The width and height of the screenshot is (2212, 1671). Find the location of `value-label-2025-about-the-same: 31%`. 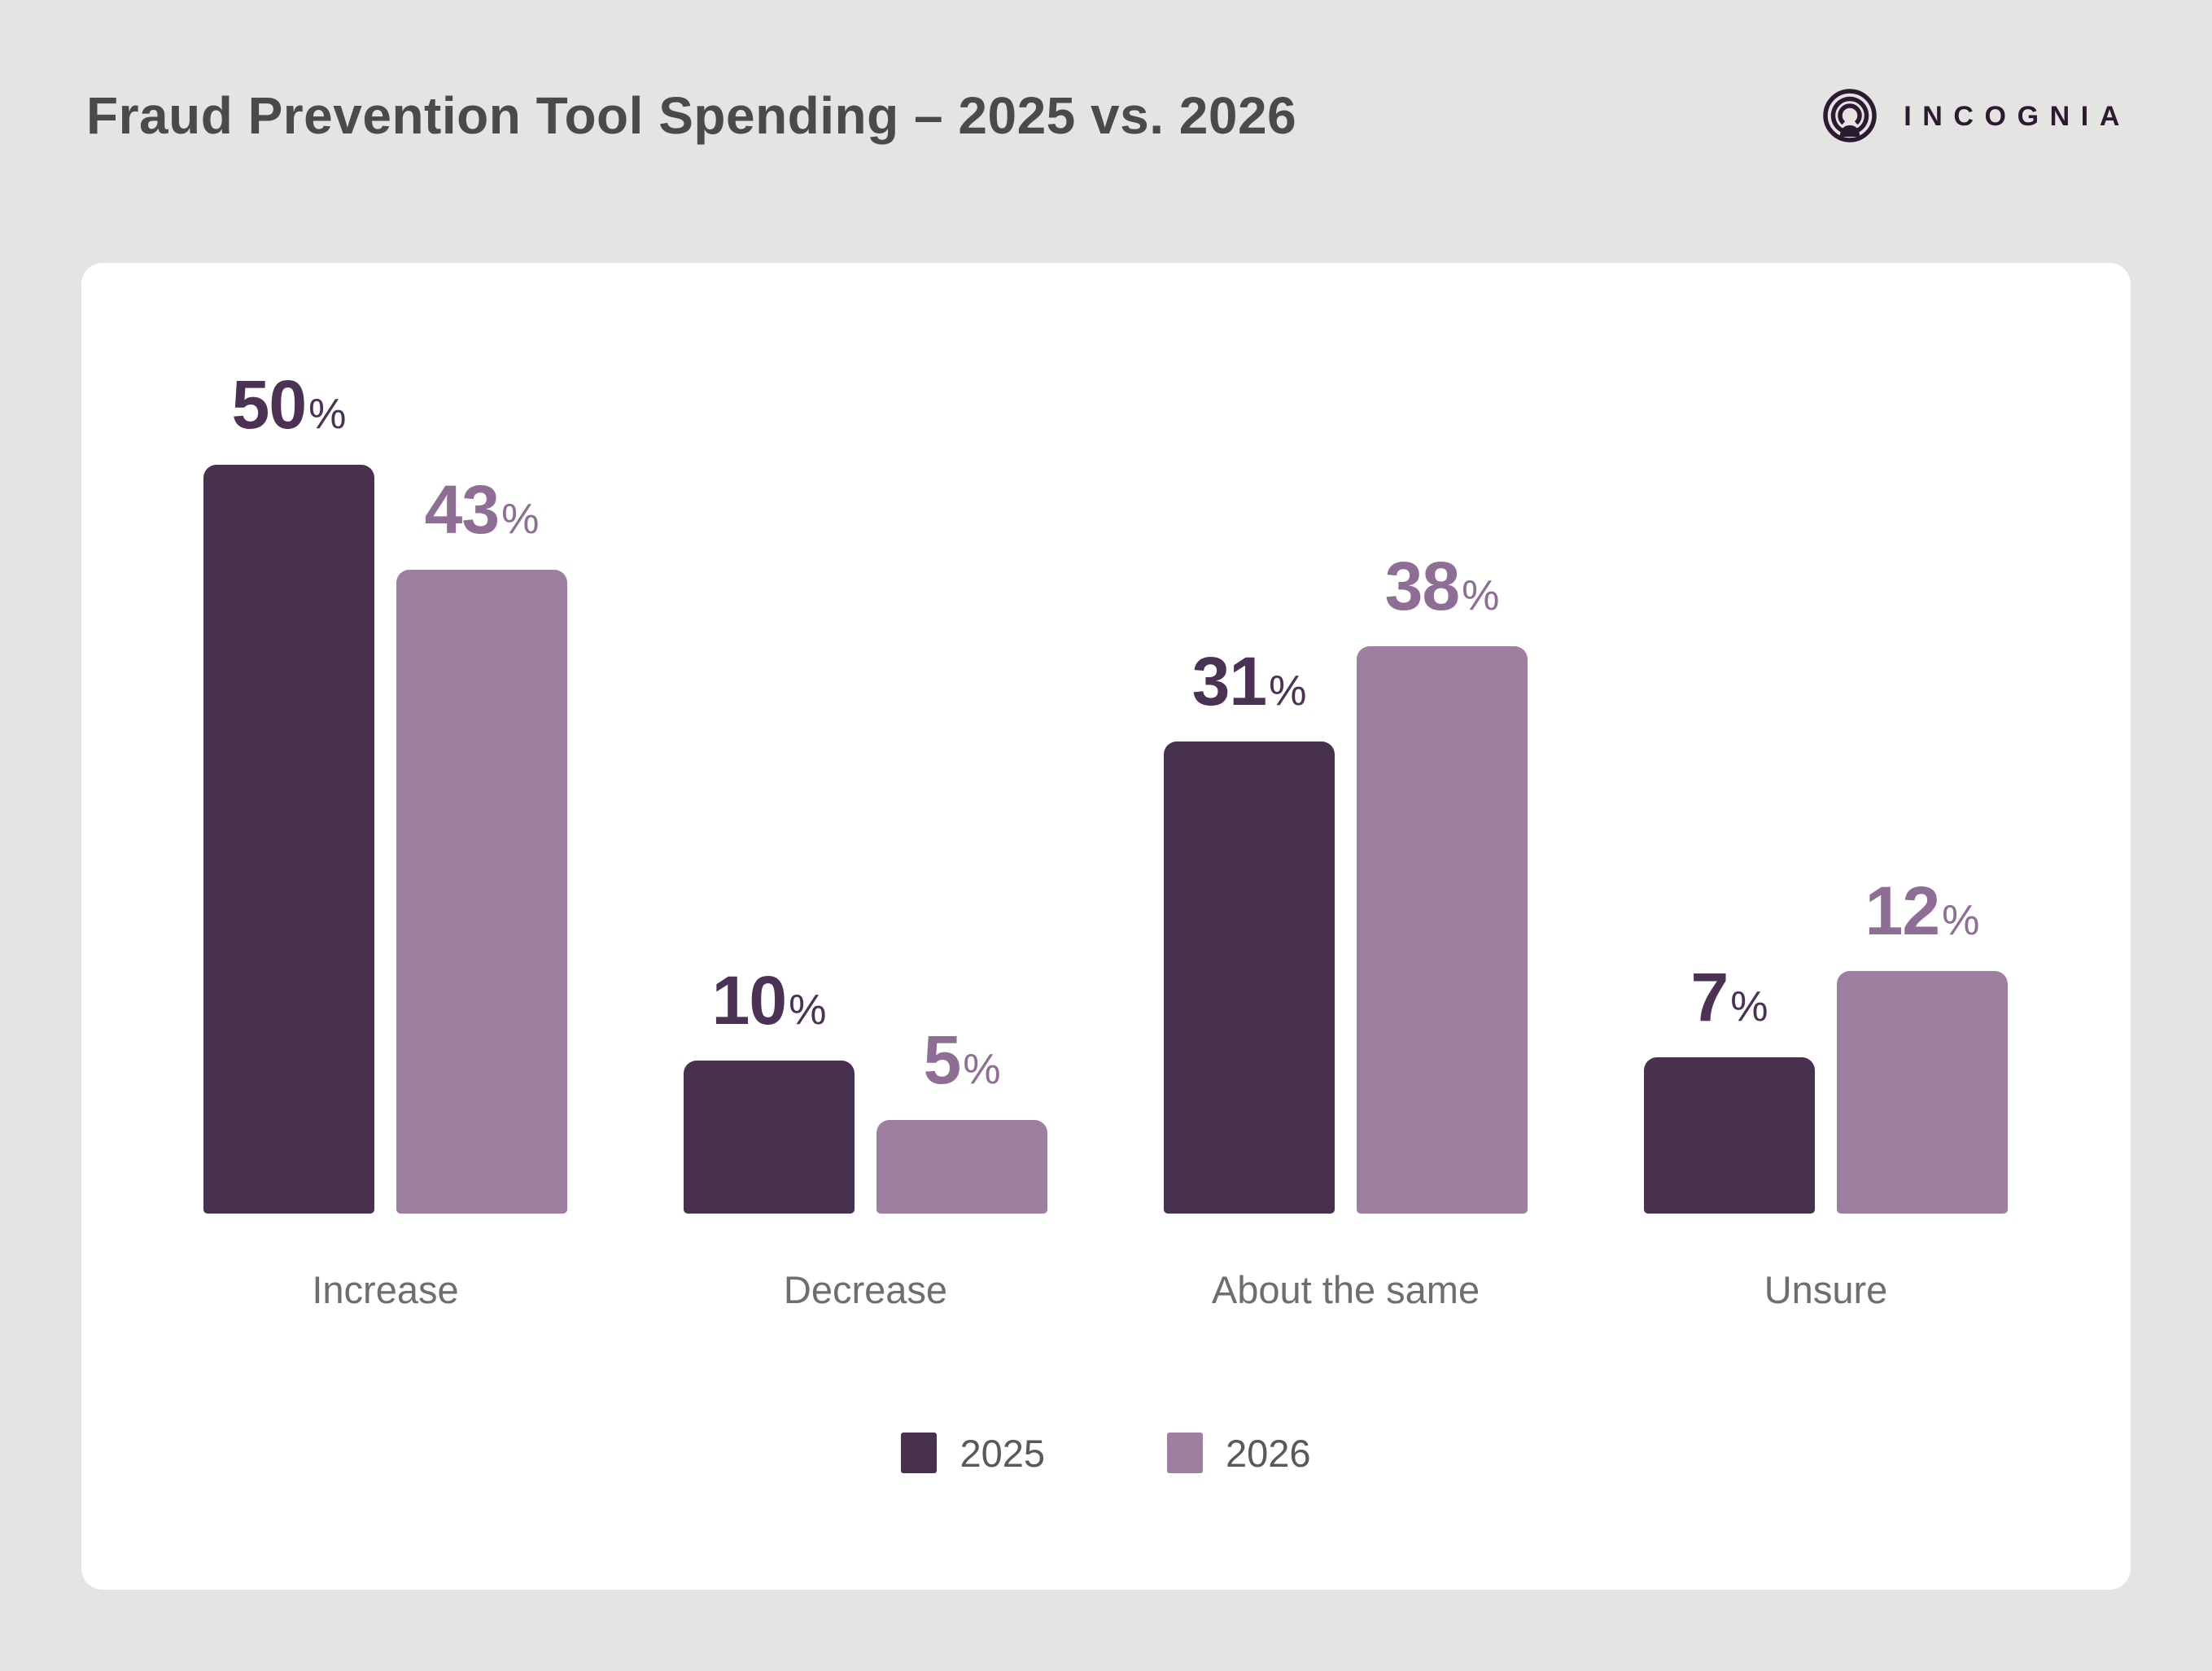

value-label-2025-about-the-same: 31% is located at coordinates (1249, 681).